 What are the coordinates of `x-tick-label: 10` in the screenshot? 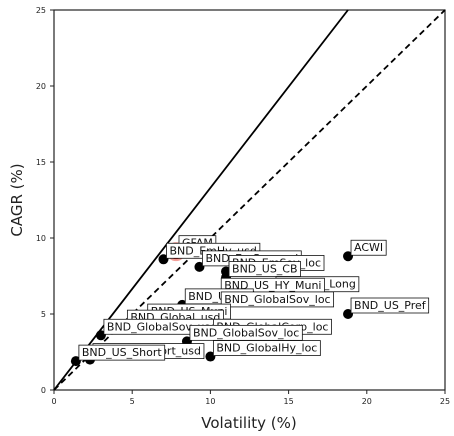 It's located at (210, 401).